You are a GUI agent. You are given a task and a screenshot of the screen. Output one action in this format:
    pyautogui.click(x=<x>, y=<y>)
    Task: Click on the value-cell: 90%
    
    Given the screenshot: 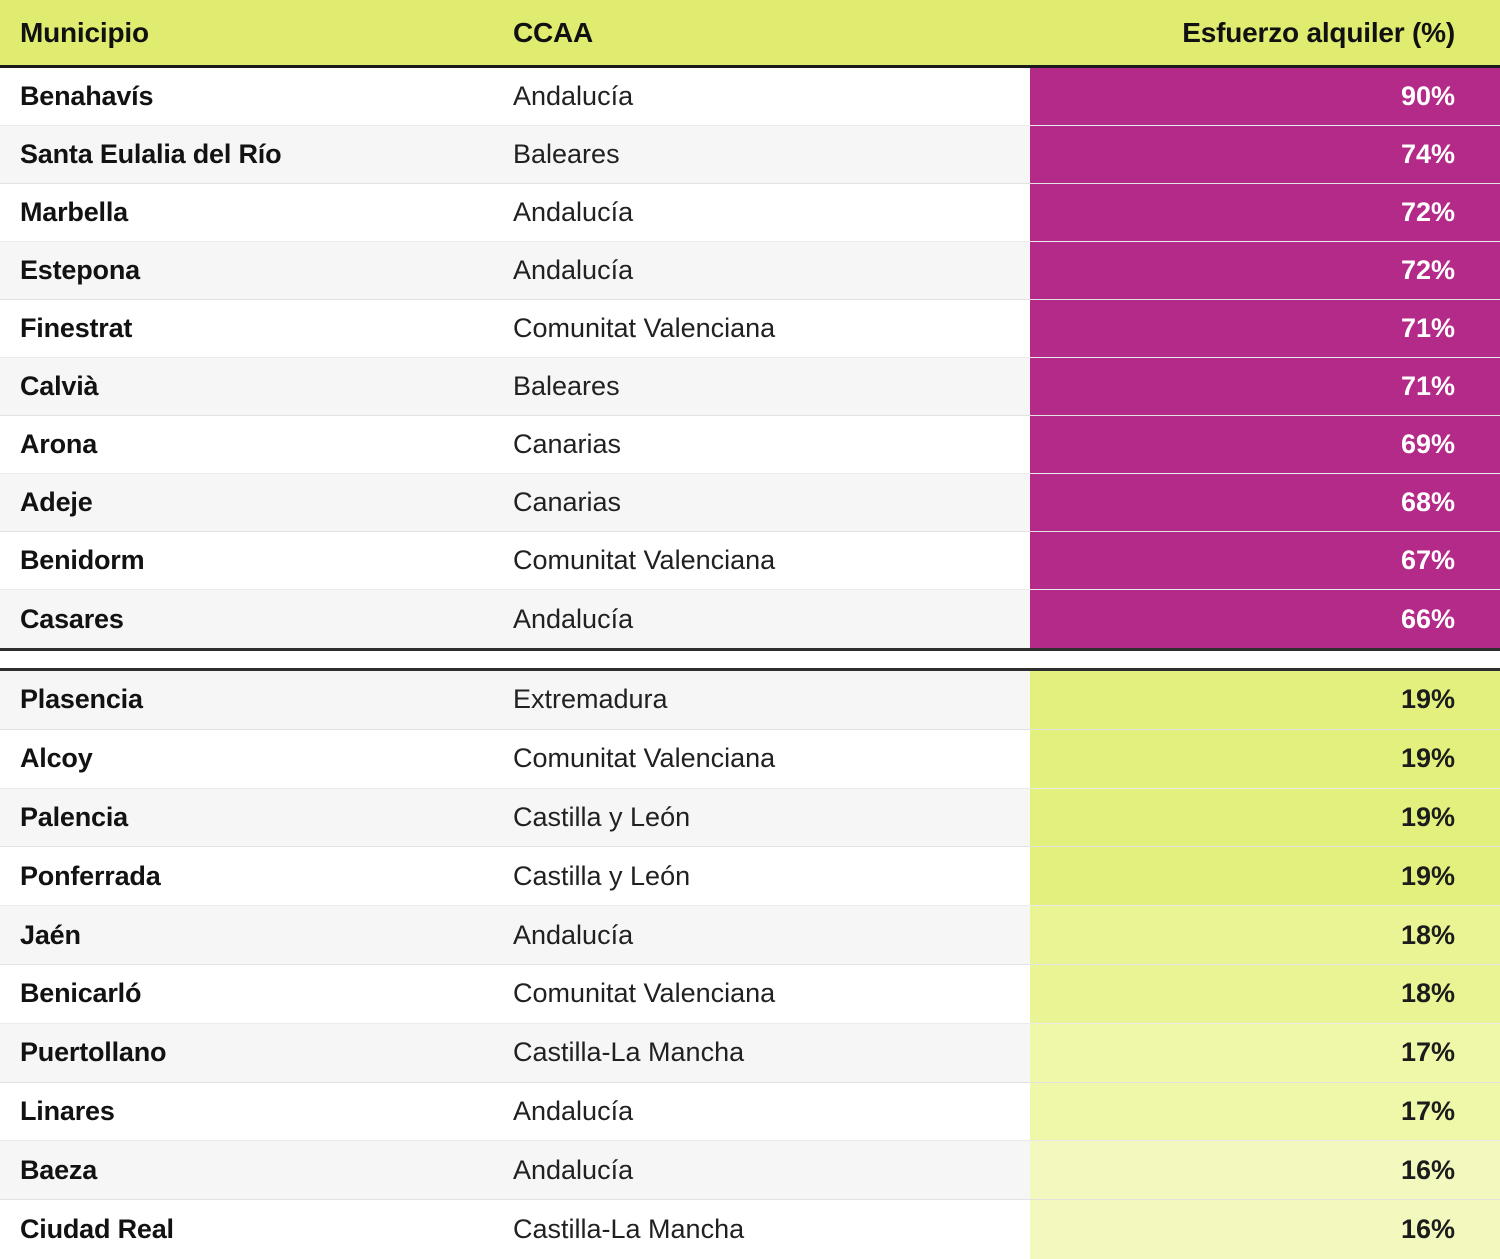 What is the action you would take?
    pyautogui.click(x=1265, y=96)
    